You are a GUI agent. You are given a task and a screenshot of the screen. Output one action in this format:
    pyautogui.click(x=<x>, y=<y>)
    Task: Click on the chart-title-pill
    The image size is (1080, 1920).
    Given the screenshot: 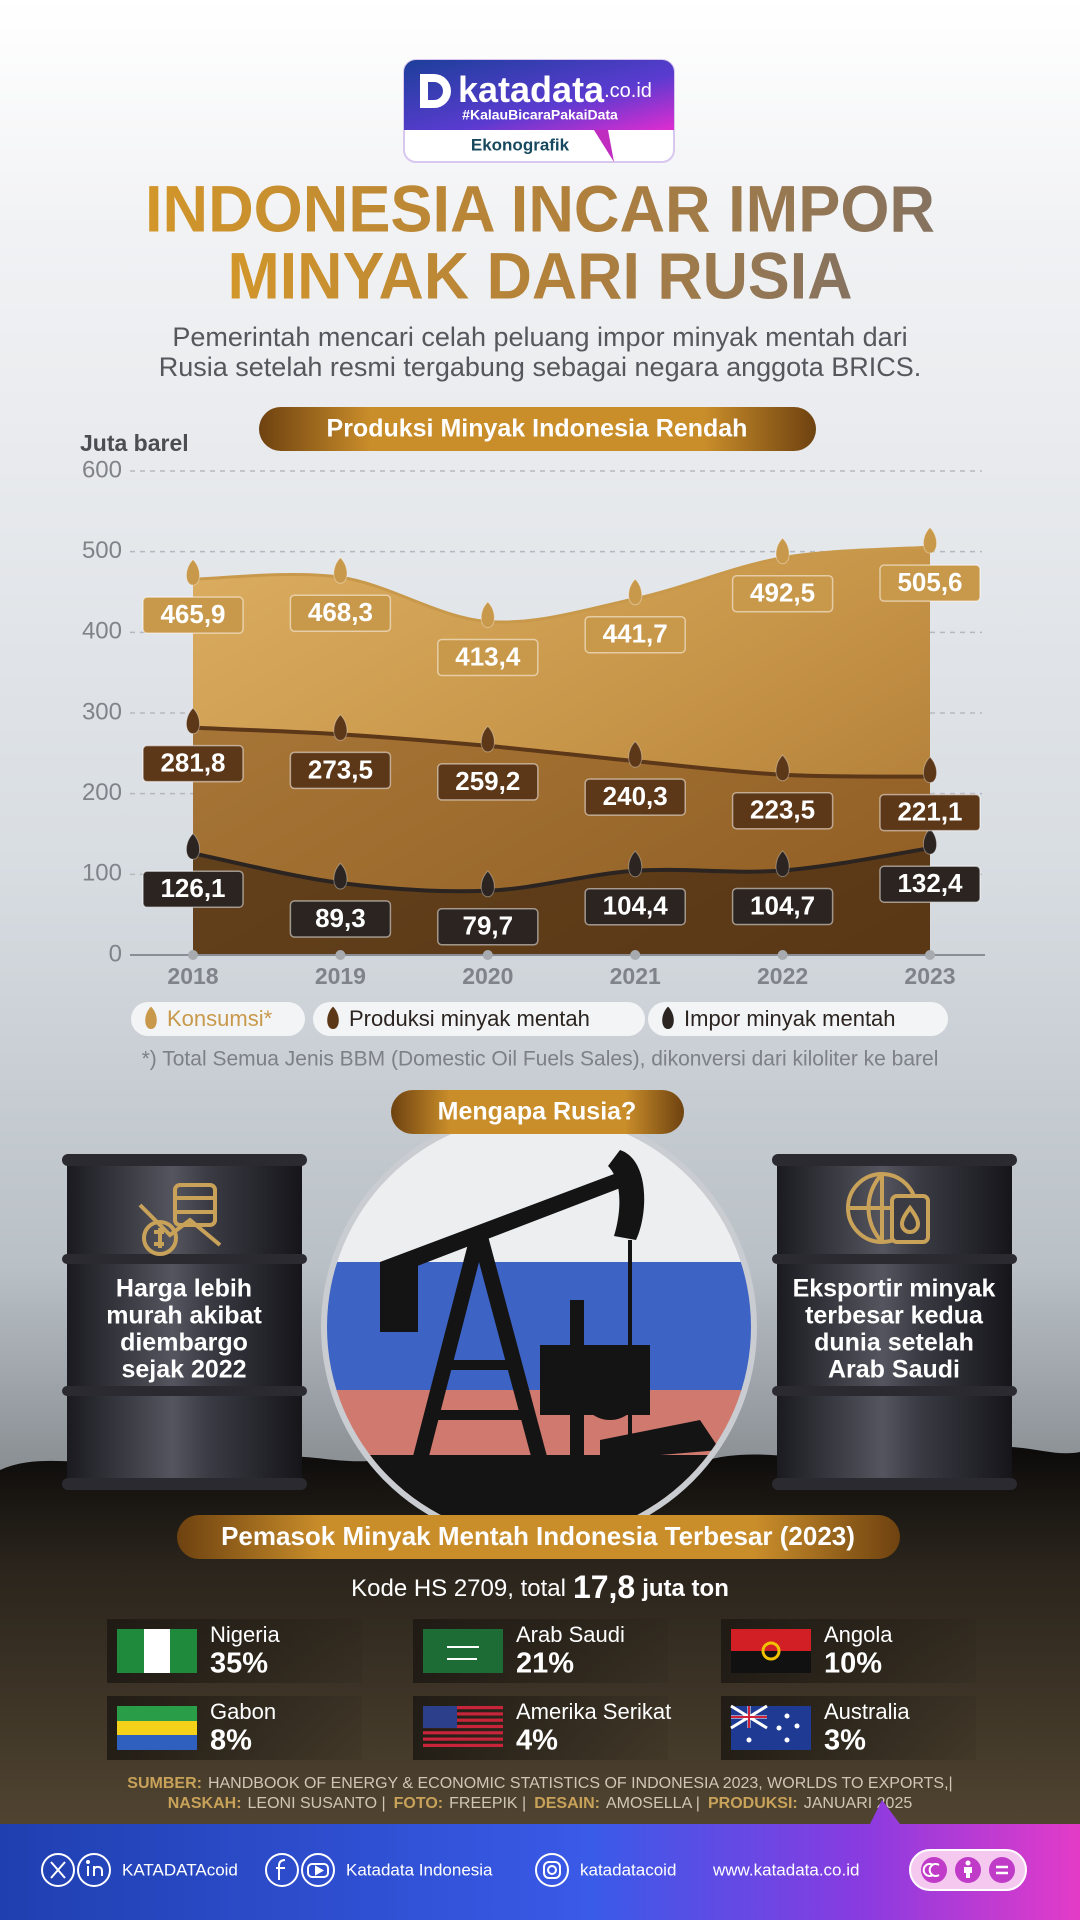 What is the action you would take?
    pyautogui.click(x=537, y=429)
    